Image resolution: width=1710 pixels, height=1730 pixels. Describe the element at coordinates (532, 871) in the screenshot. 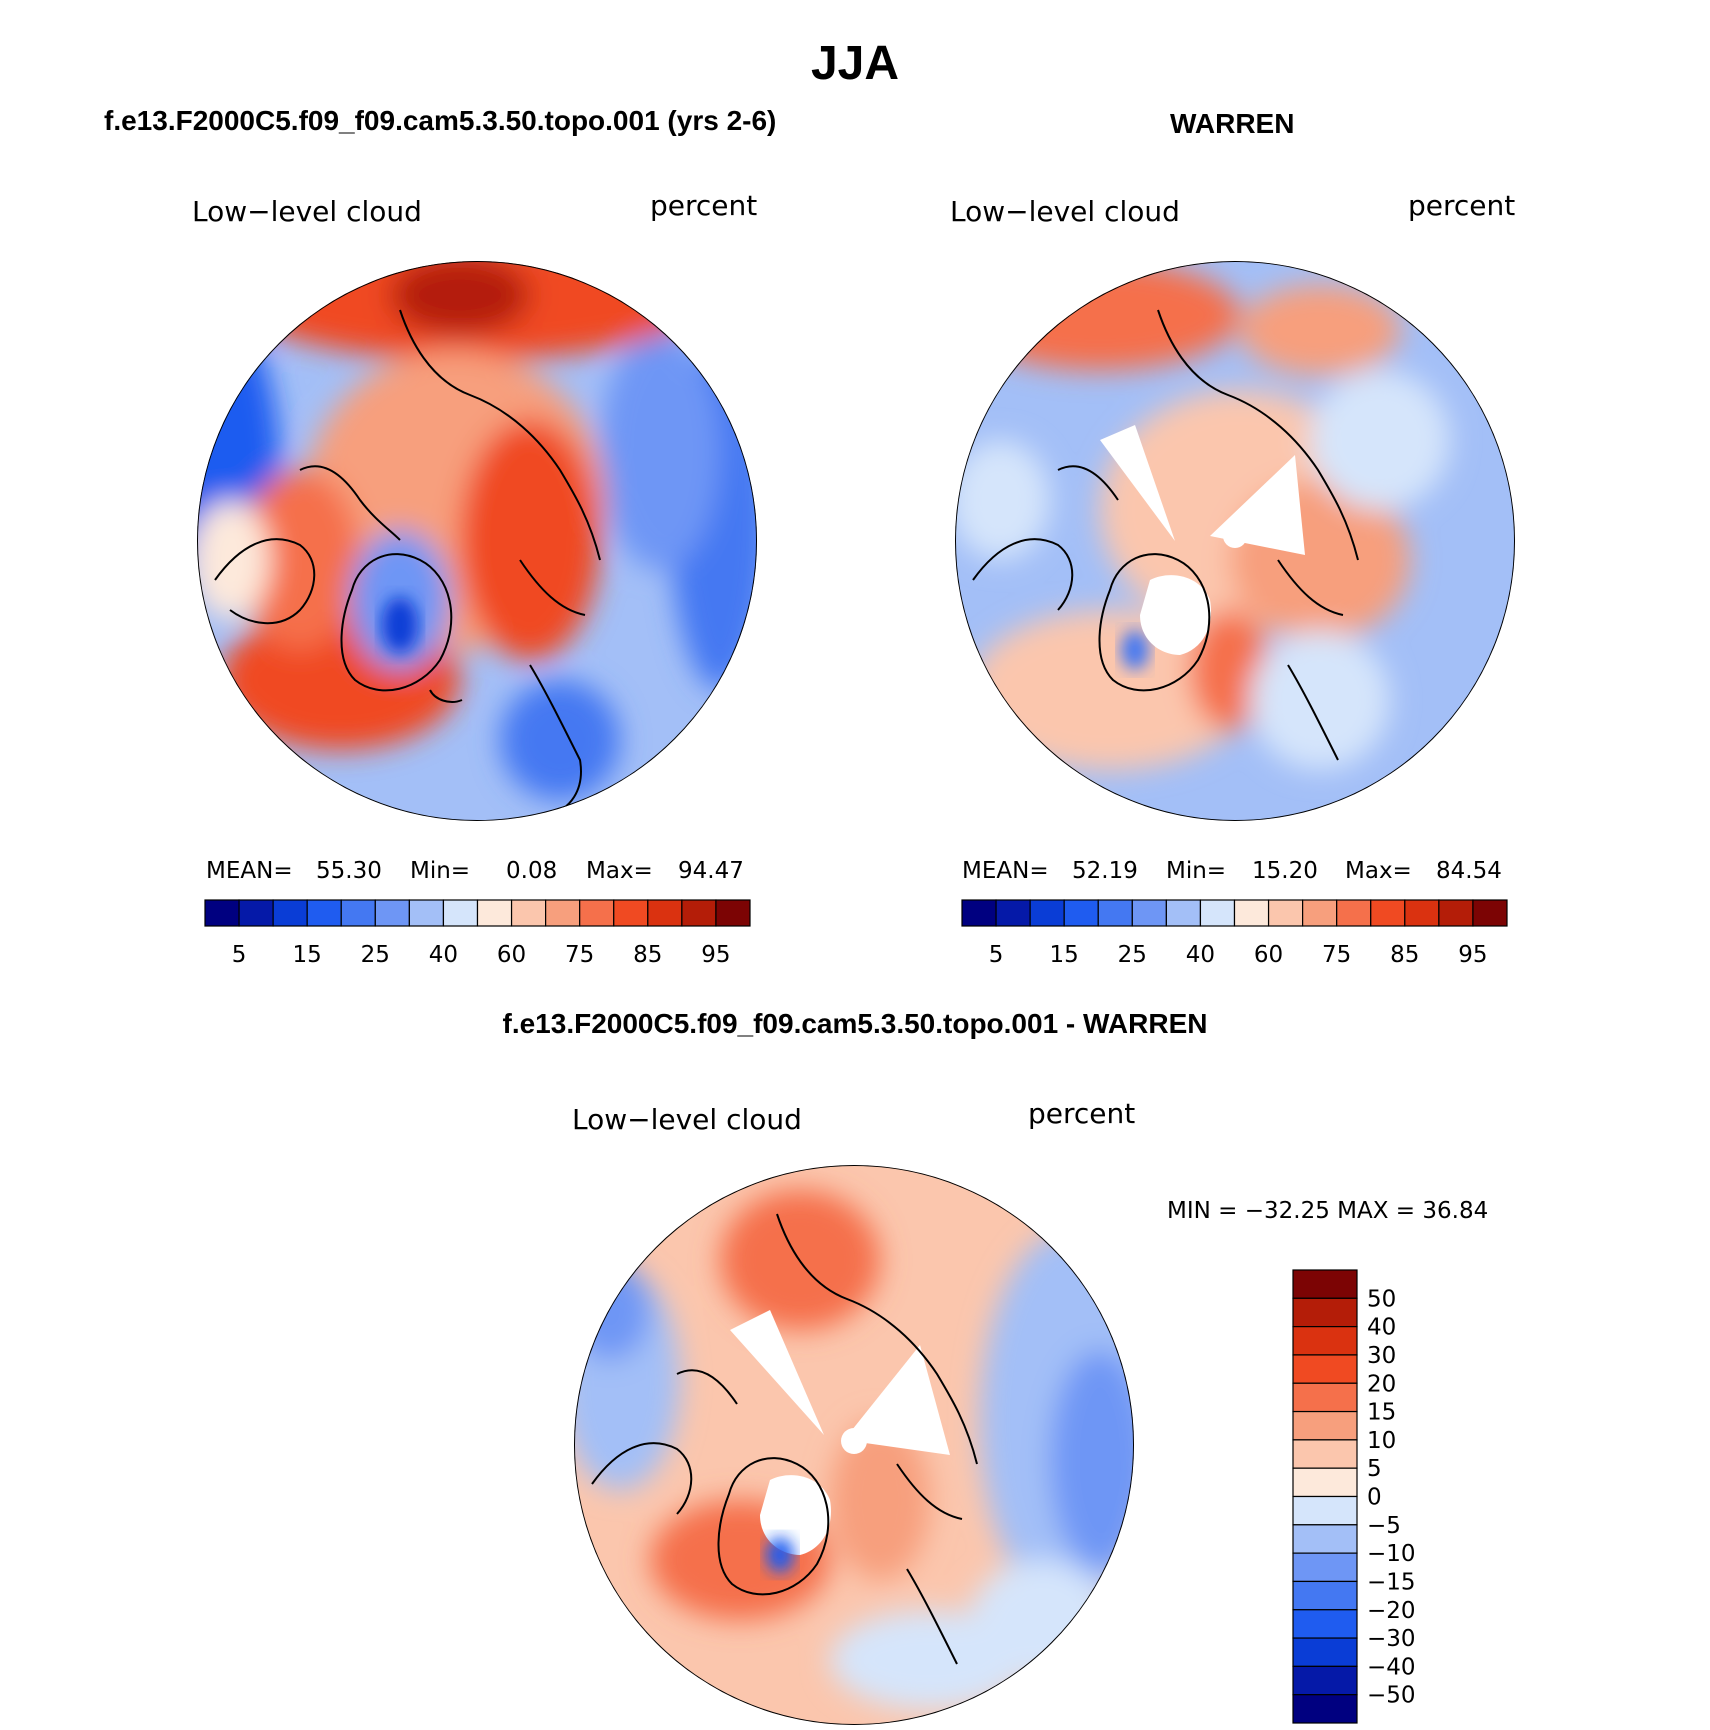

I see `panel-model-min-value: 0.08` at that location.